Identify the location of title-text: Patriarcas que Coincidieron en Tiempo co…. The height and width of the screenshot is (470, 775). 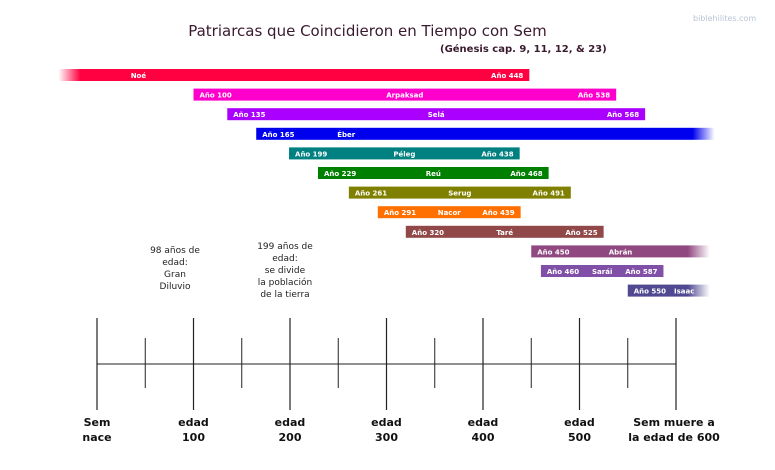
(367, 31).